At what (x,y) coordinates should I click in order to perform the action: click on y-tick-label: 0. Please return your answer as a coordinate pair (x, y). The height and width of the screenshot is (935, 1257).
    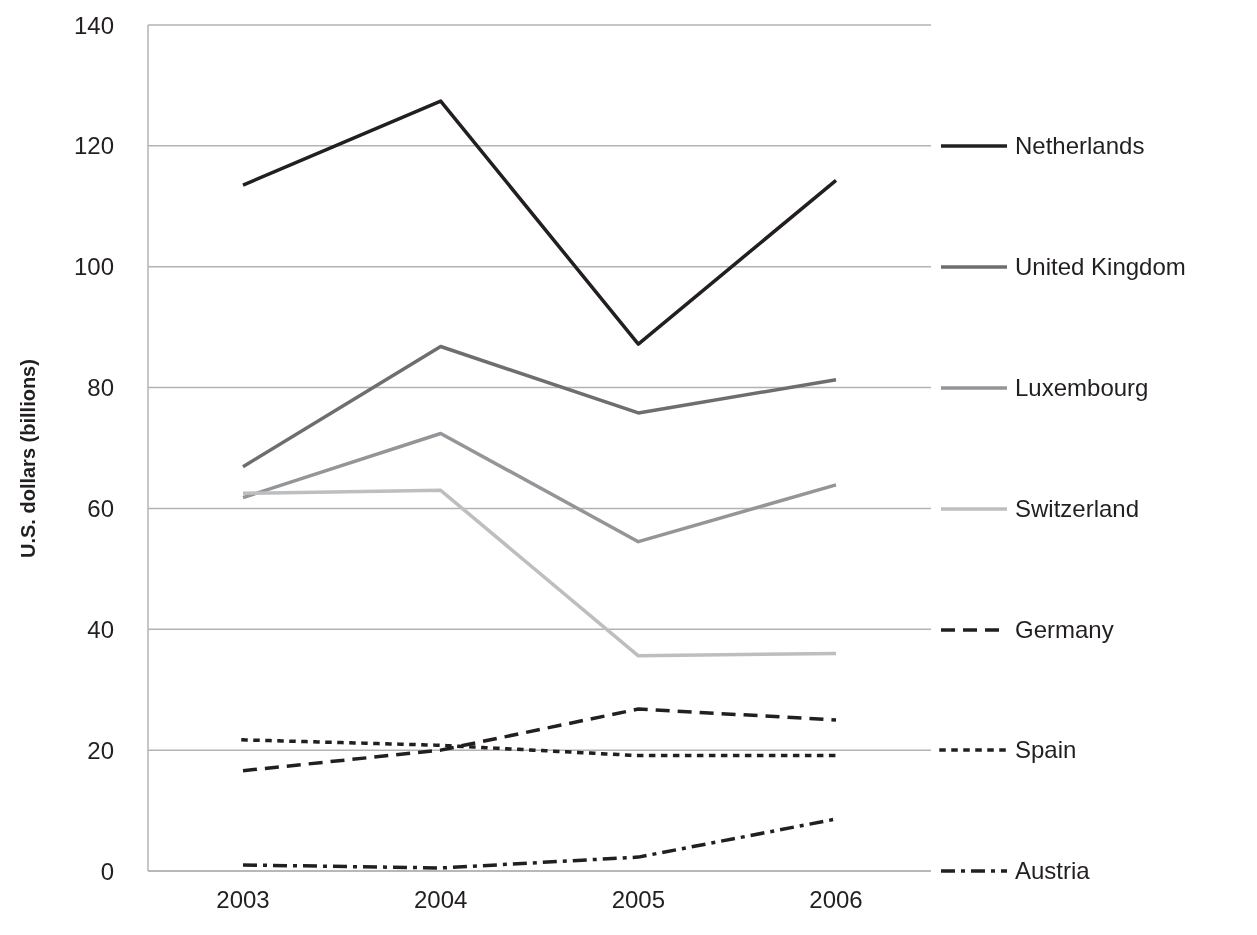
    Looking at the image, I should click on (107, 871).